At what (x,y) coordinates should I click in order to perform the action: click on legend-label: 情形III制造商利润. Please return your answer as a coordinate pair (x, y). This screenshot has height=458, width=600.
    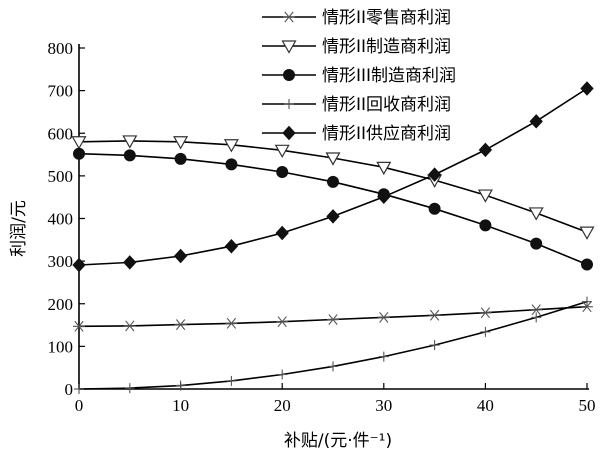
    Looking at the image, I should click on (389, 76).